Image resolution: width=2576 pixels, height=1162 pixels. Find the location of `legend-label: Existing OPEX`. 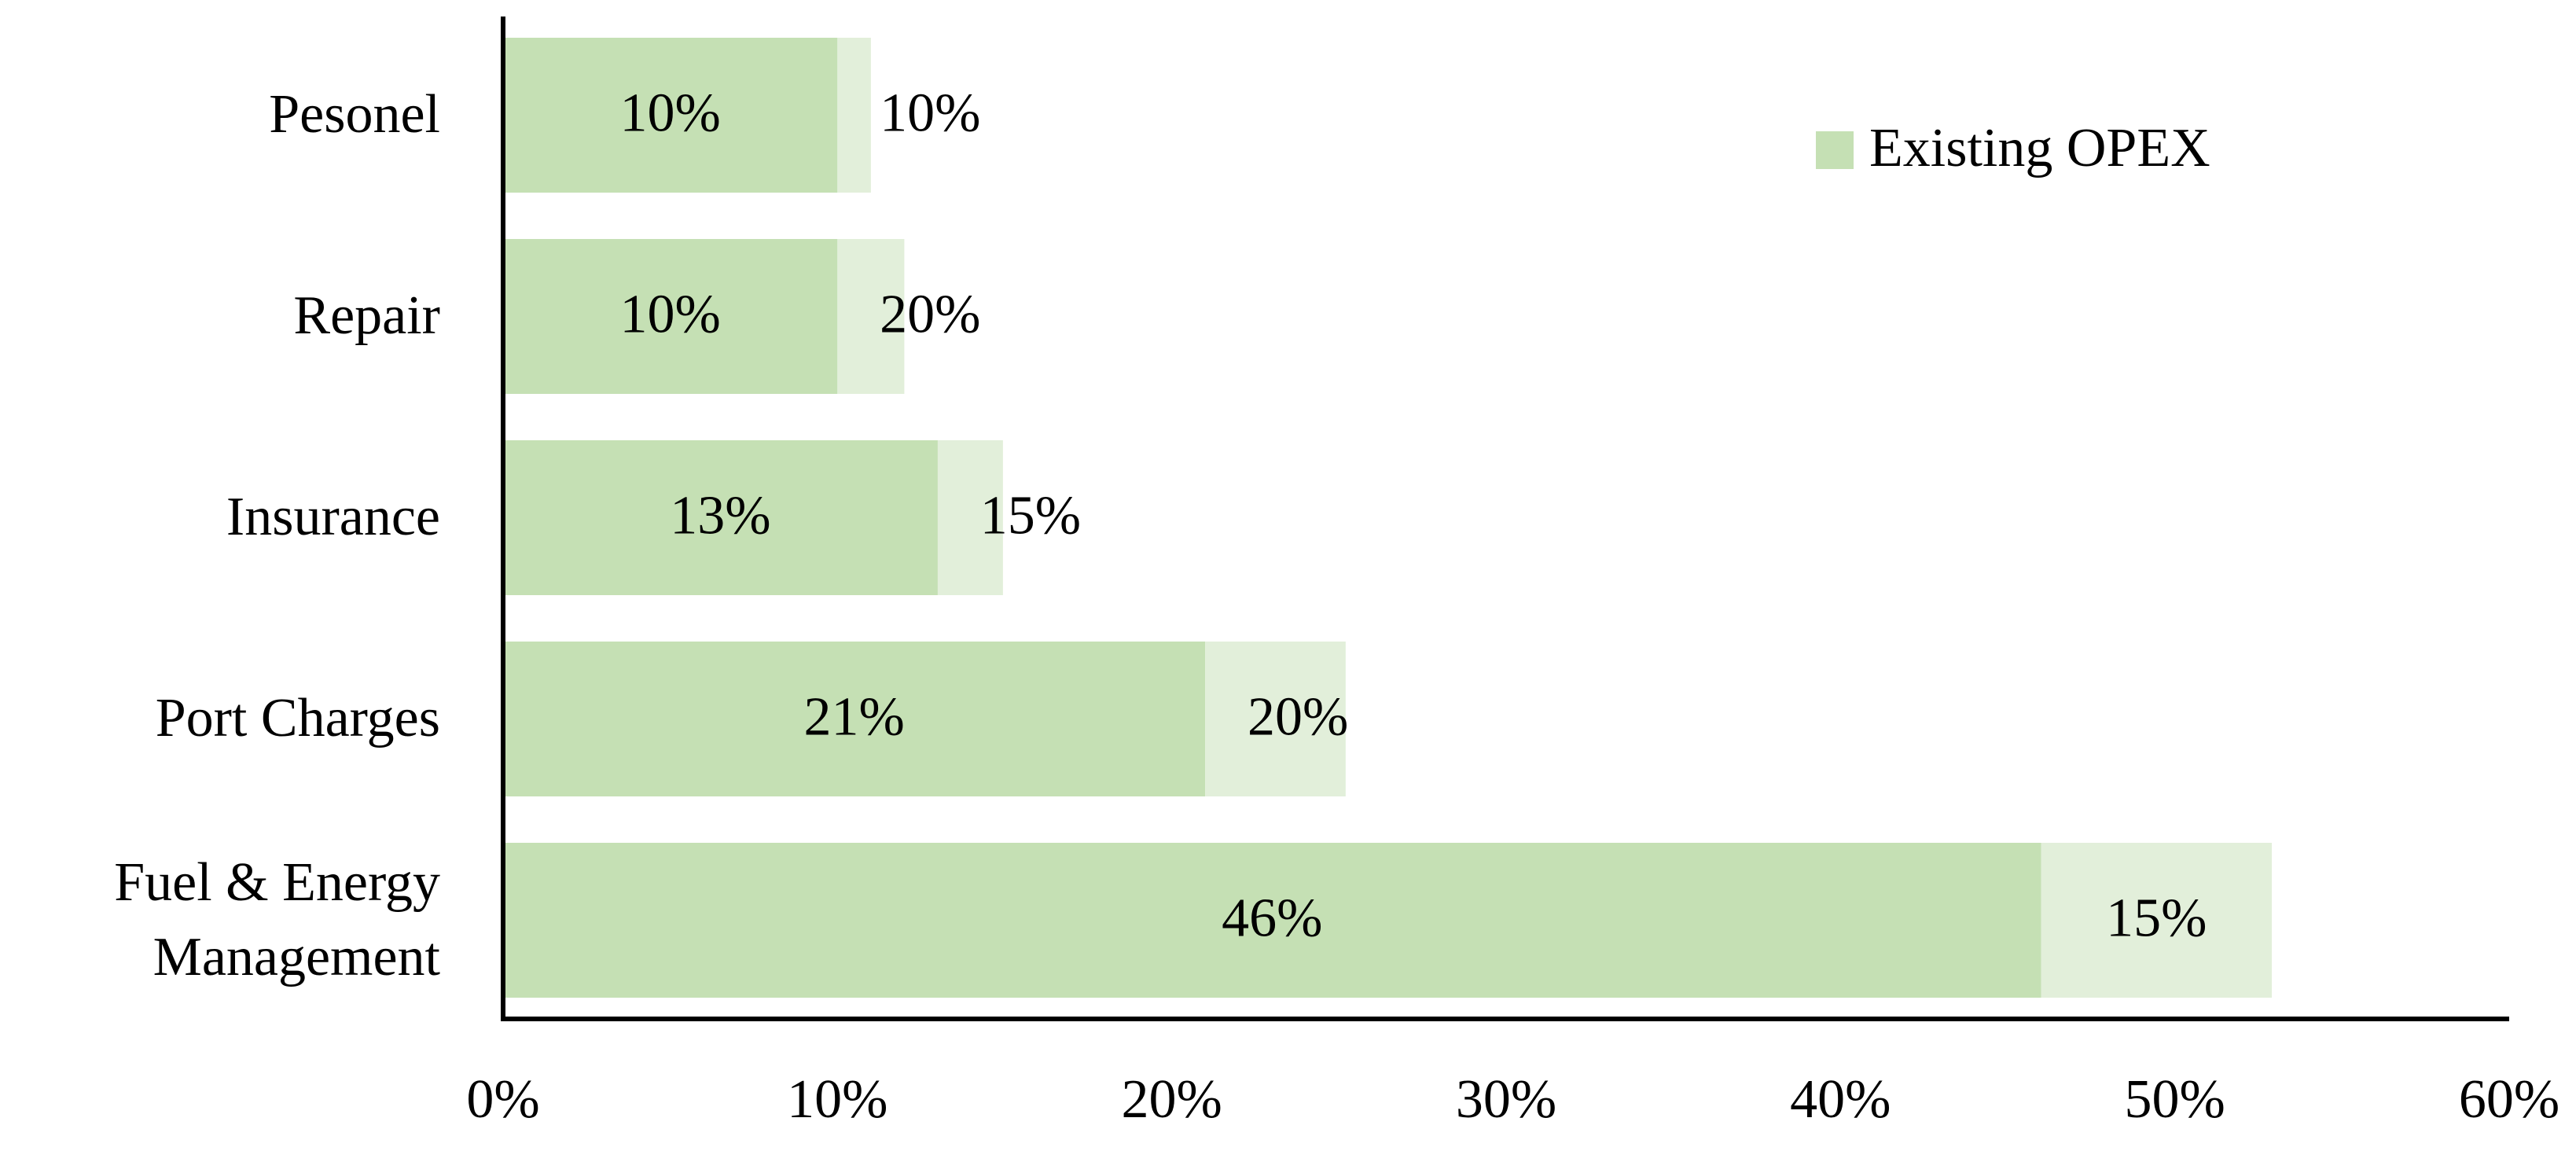

legend-label: Existing OPEX is located at coordinates (2039, 148).